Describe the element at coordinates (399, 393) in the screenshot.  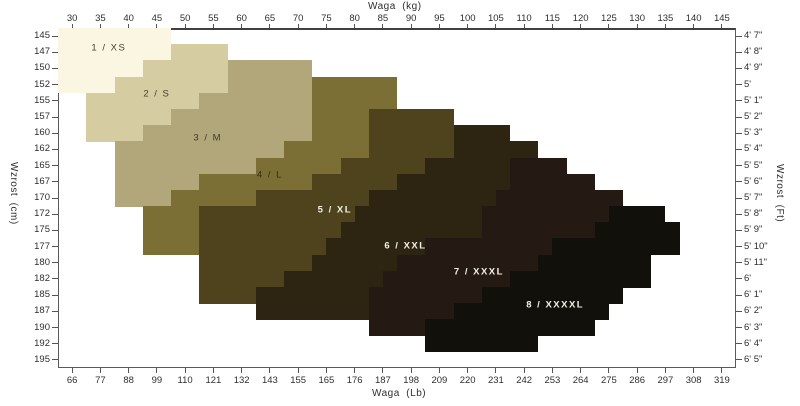
I see `x-axis-title-bottom: Waga (Lb)` at that location.